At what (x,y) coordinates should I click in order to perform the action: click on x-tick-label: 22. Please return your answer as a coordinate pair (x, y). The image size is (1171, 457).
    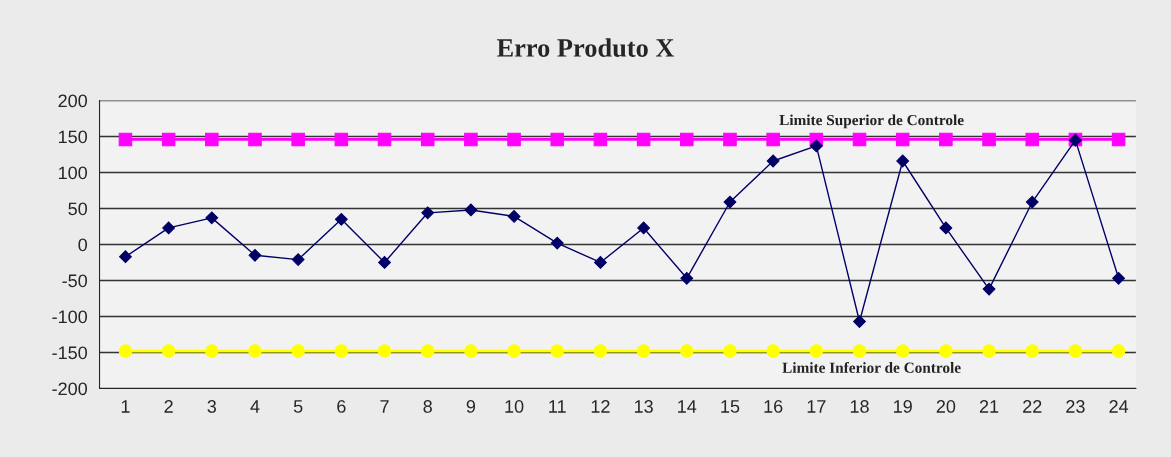
    Looking at the image, I should click on (1032, 406).